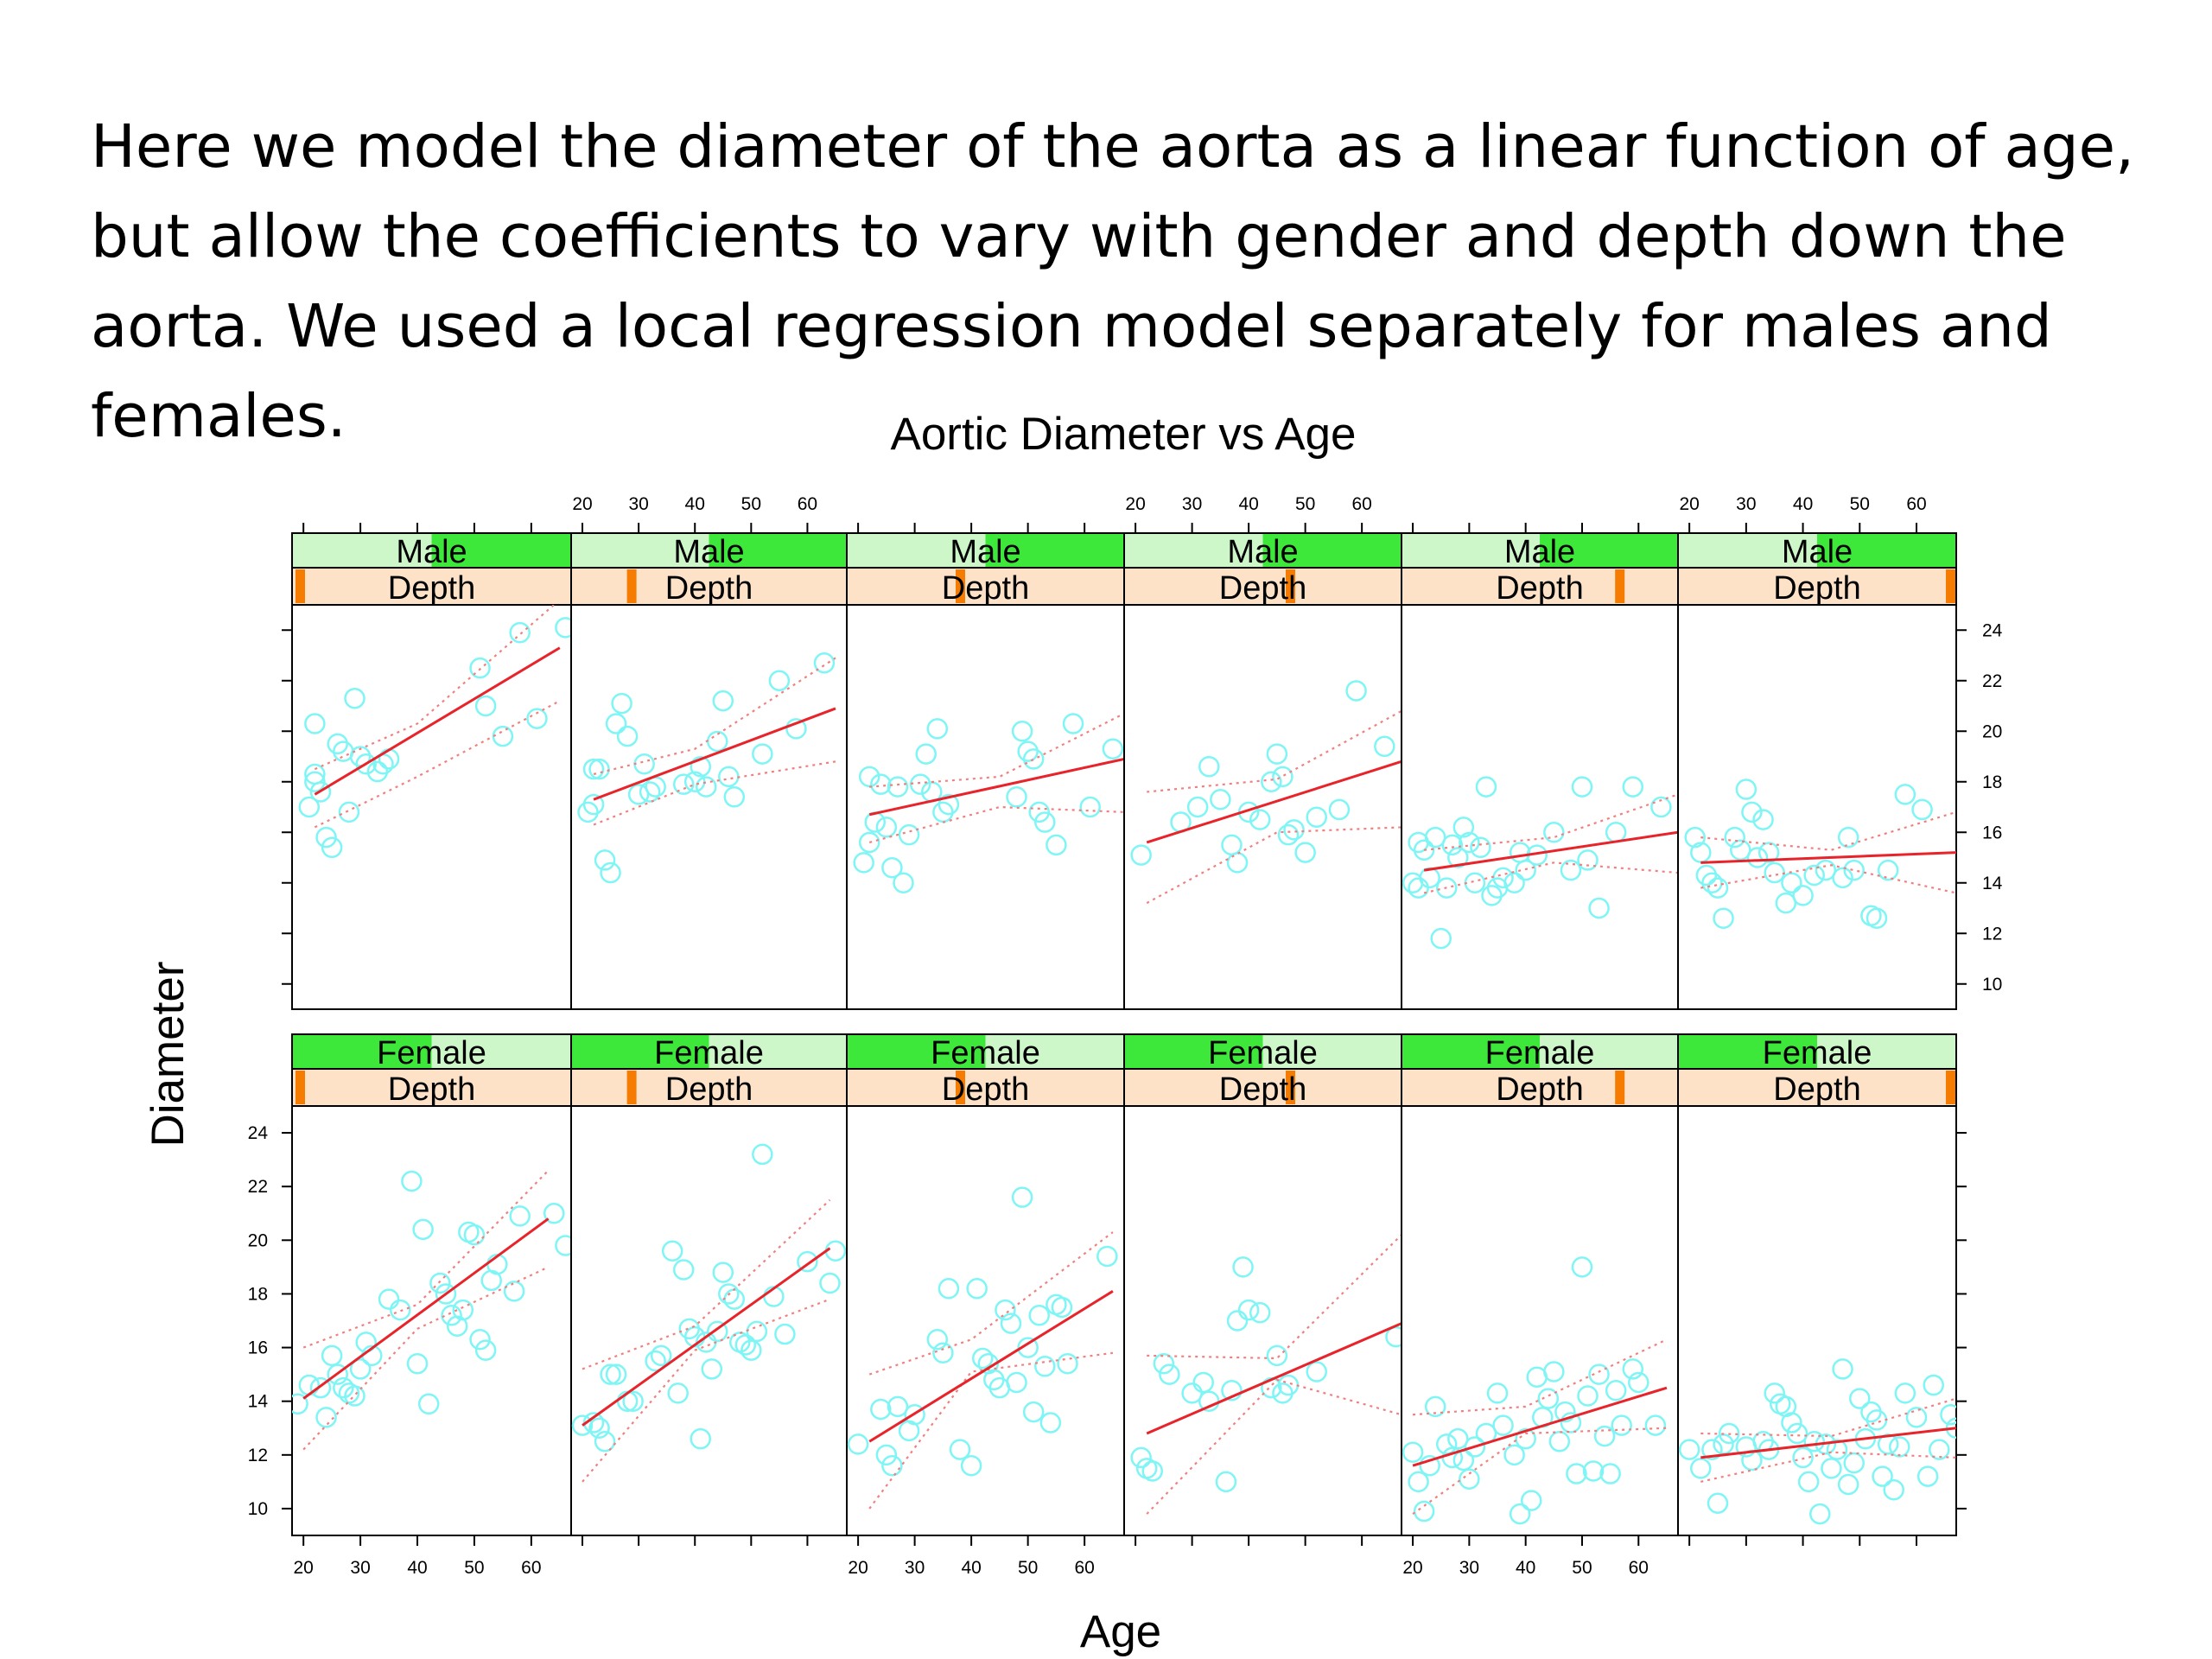 The width and height of the screenshot is (2212, 1659). What do you see at coordinates (1248, 504) in the screenshot?
I see `x-tick-label: 40` at bounding box center [1248, 504].